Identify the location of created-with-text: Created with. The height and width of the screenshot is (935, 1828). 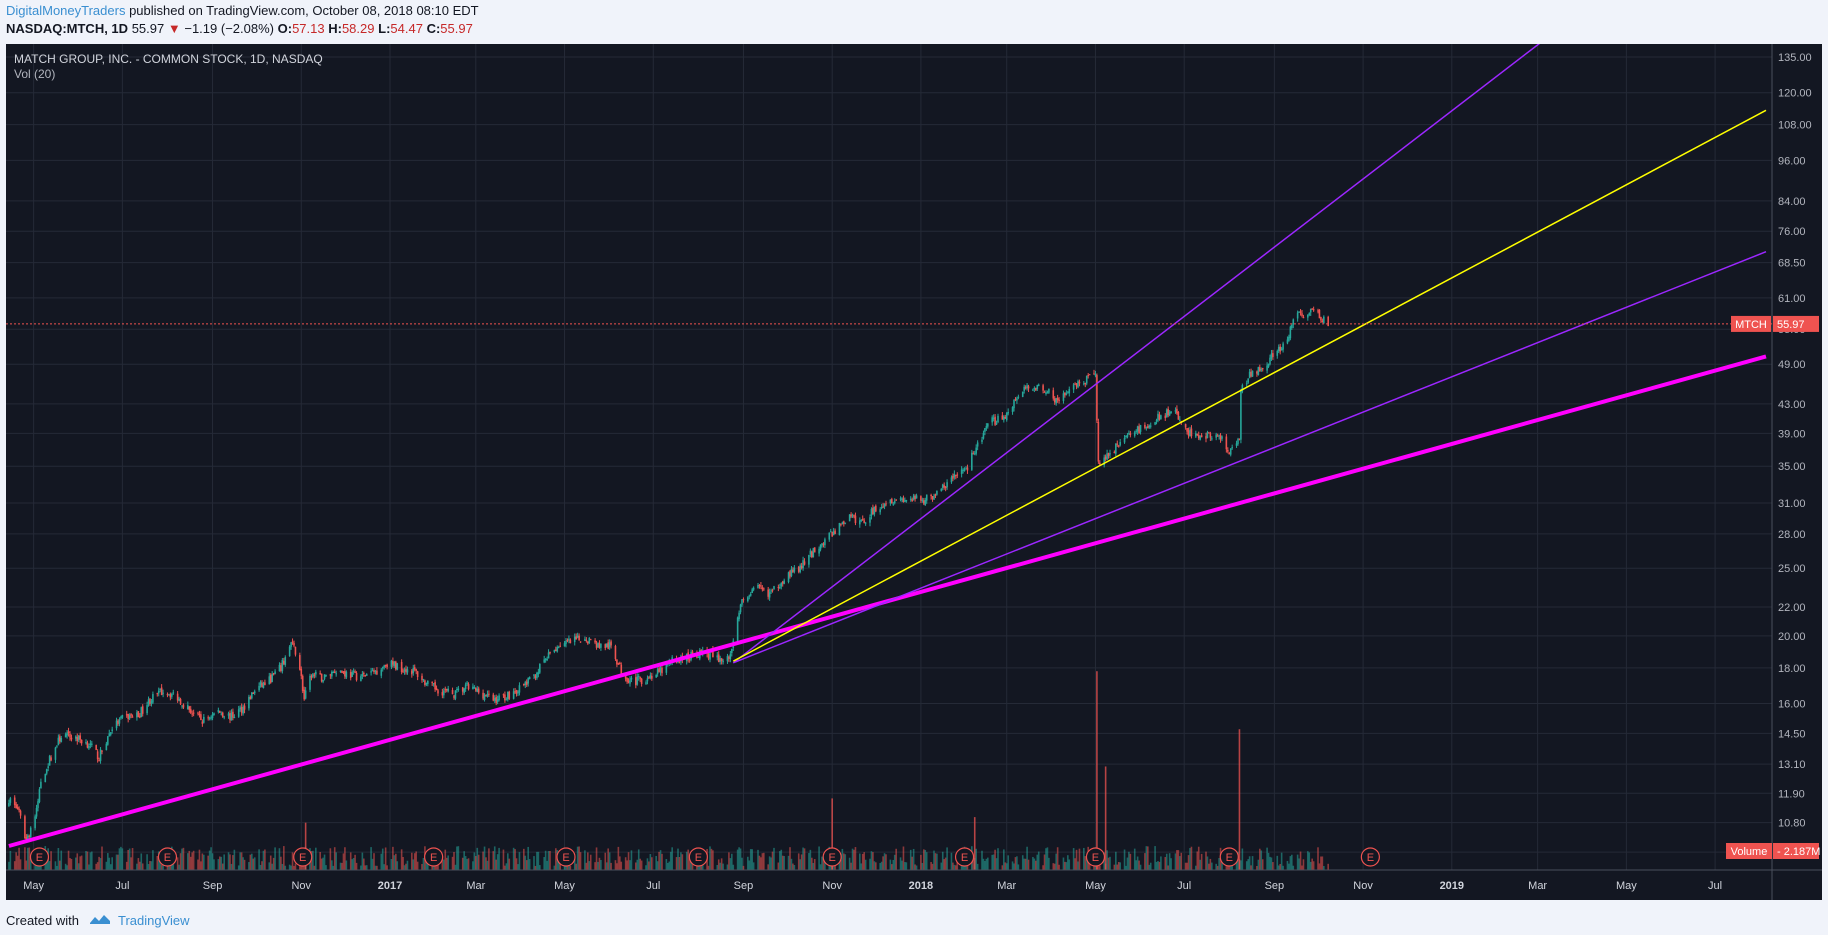
(42, 920).